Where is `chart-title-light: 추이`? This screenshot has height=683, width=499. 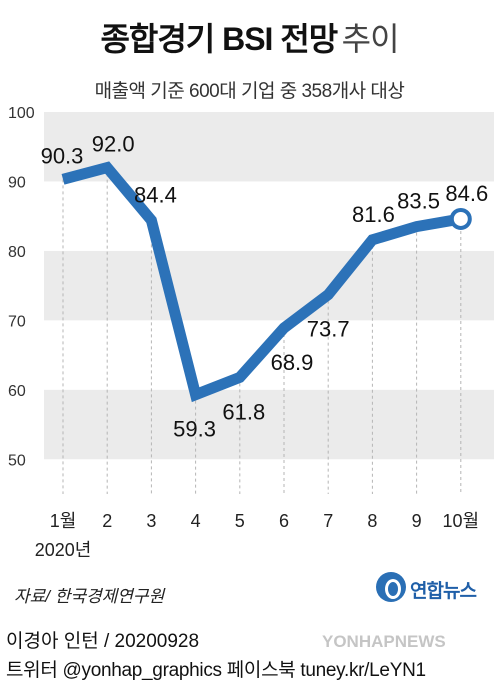
chart-title-light: 추이 is located at coordinates (370, 39).